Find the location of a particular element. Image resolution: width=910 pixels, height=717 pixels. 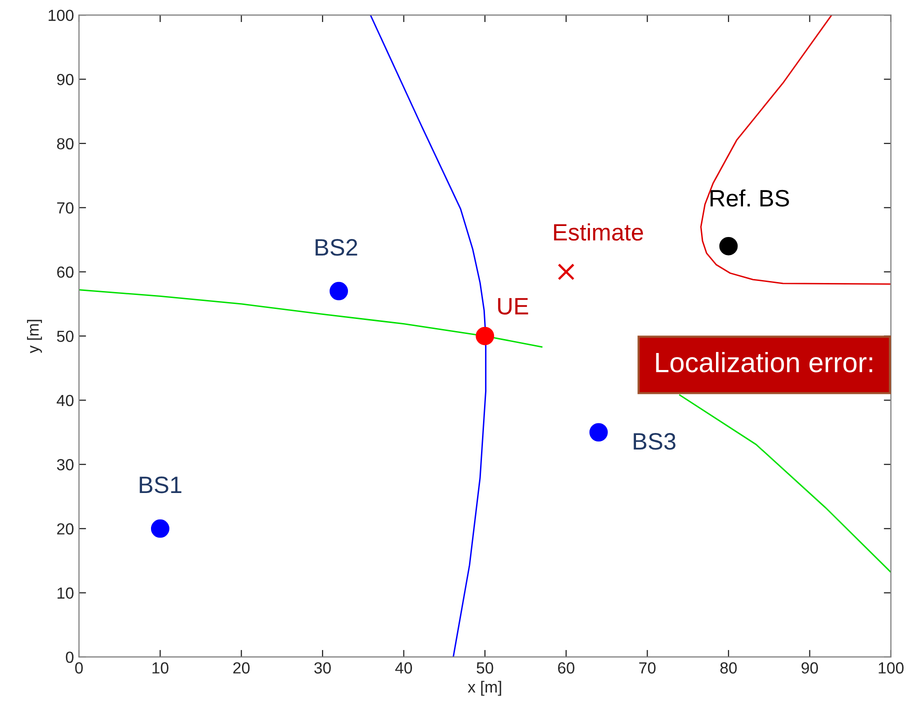

y-tick-label: 70 is located at coordinates (65, 208).